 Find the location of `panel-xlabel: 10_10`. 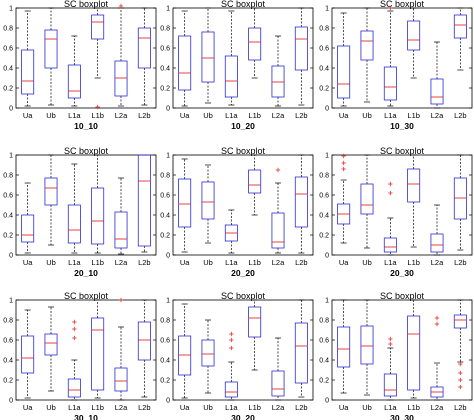

panel-xlabel: 10_10 is located at coordinates (86, 126).